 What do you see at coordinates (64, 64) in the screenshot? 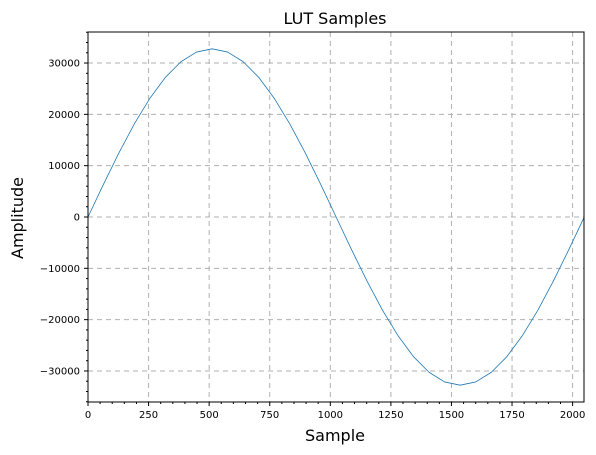
I see `y-tick-label: 30000` at bounding box center [64, 64].